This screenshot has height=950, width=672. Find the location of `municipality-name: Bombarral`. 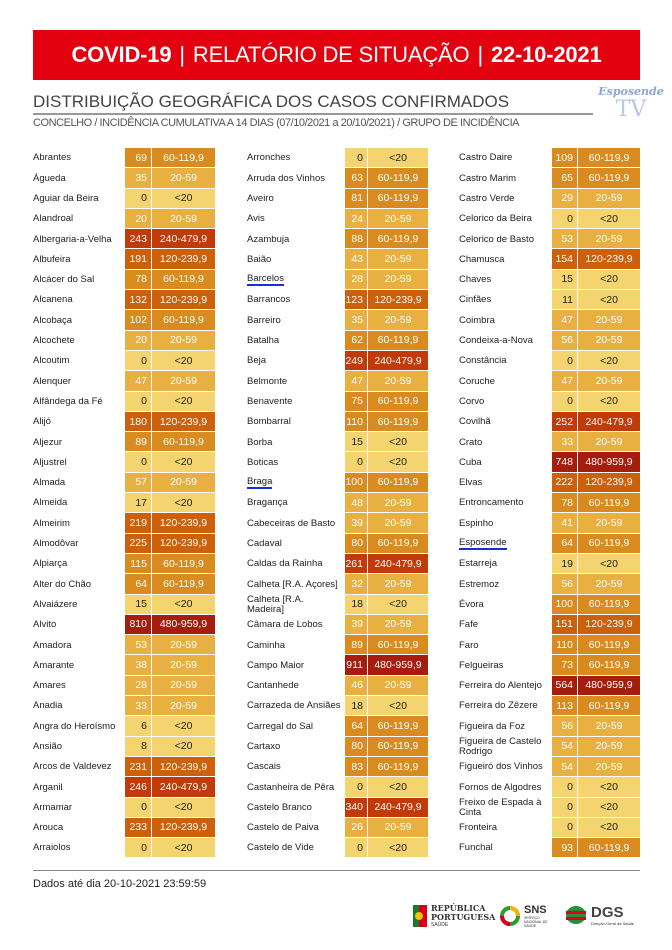

municipality-name: Bombarral is located at coordinates (269, 422).